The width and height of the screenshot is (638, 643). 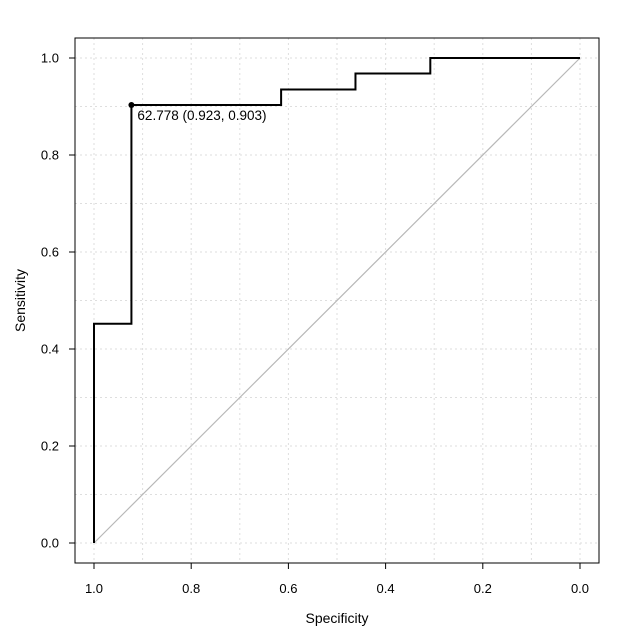 What do you see at coordinates (20, 300) in the screenshot?
I see `y-axis-title: Sensitivity` at bounding box center [20, 300].